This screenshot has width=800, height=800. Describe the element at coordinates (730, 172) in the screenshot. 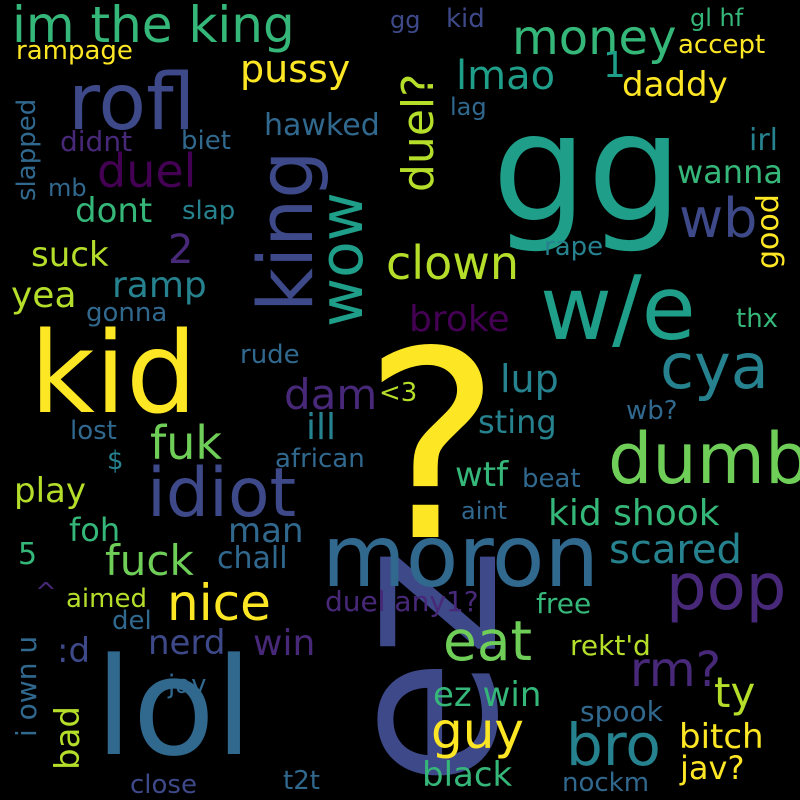

I see `word-wanna: wanna` at that location.